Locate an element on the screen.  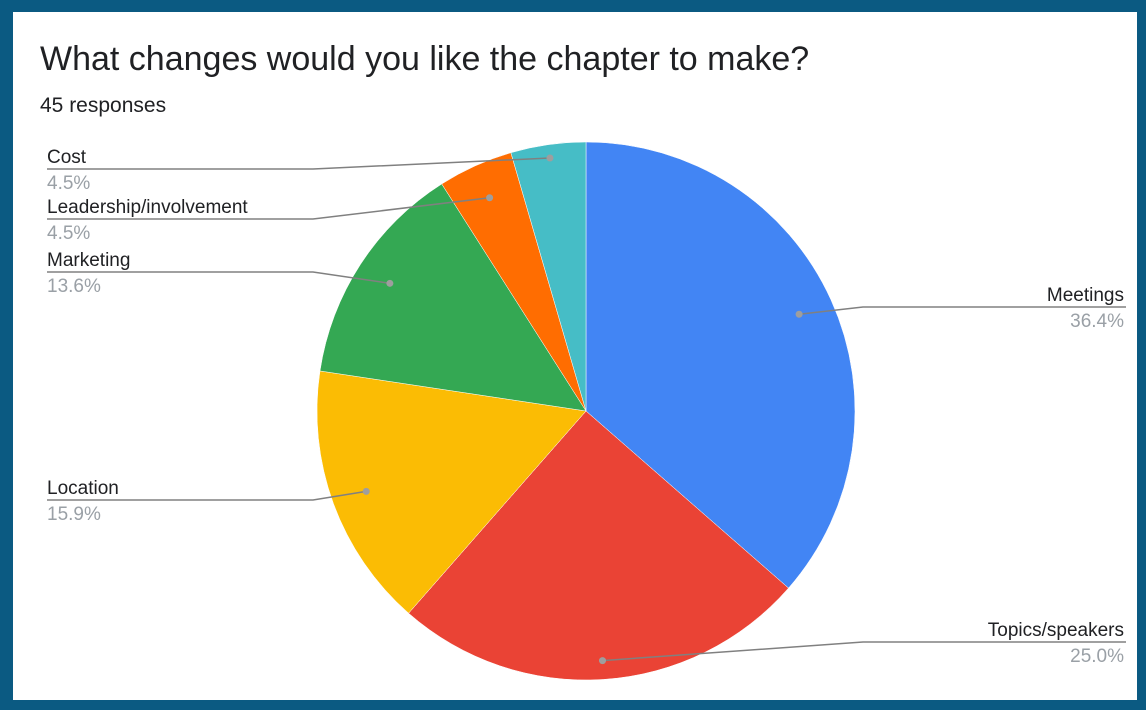
pie-slice-cost is located at coordinates (548, 276).